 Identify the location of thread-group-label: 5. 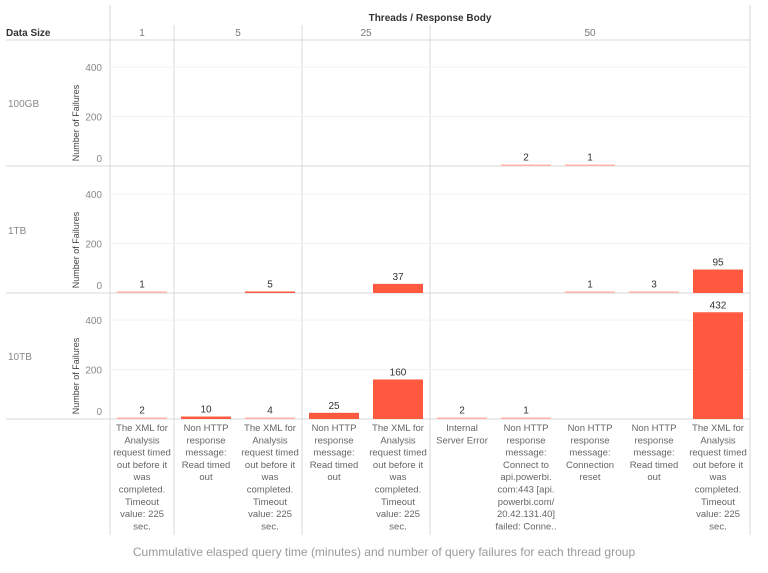
(238, 33).